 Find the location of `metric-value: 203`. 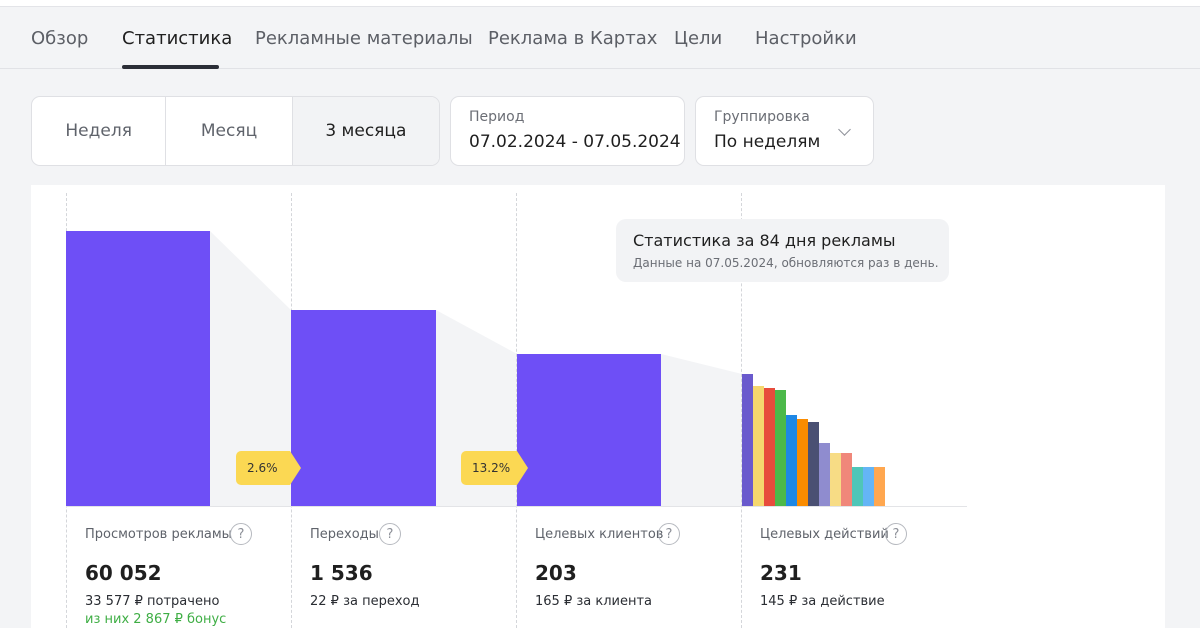

metric-value: 203 is located at coordinates (556, 573).